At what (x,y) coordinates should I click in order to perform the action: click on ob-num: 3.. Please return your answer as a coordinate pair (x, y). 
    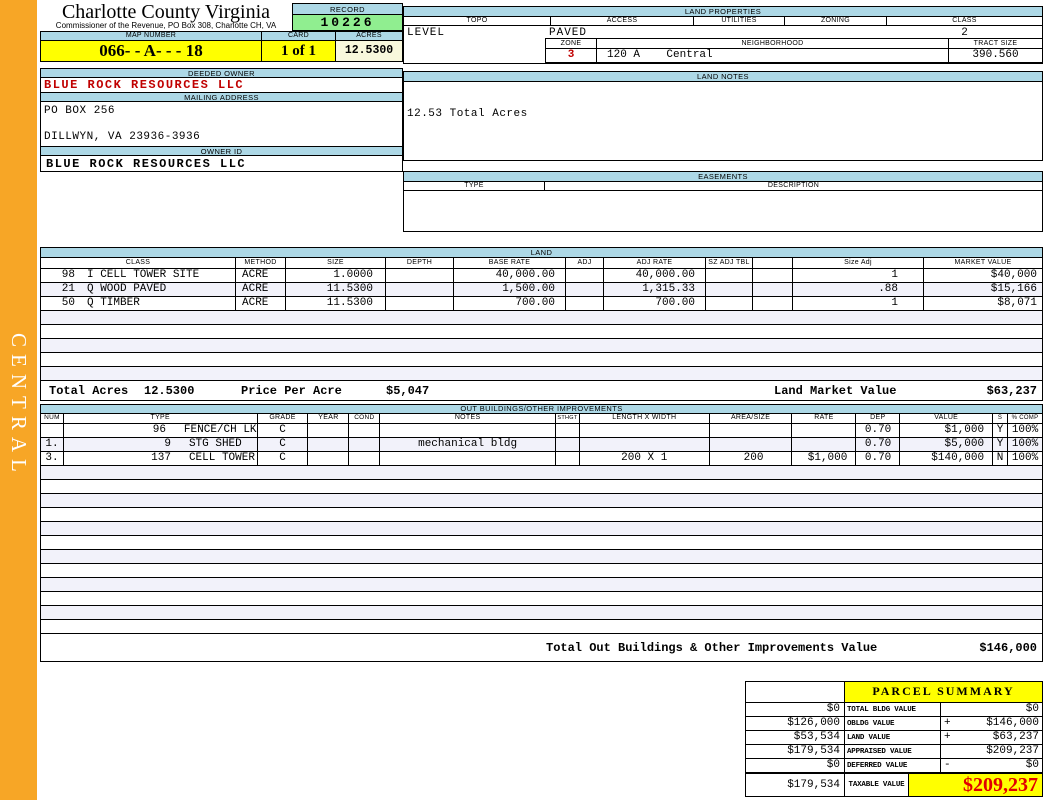
    Looking at the image, I should click on (52, 458).